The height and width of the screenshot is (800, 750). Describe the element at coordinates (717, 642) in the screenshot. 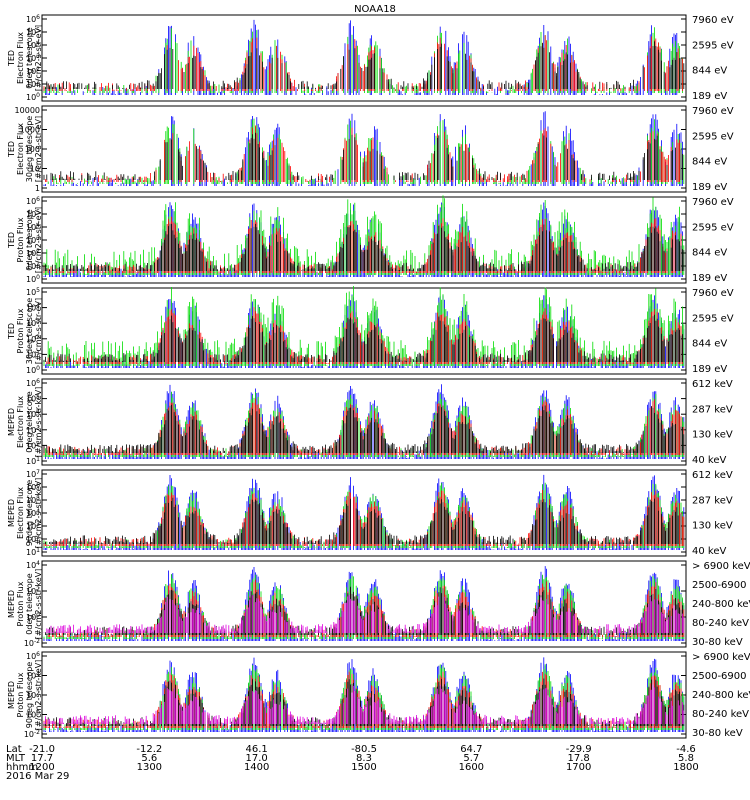

I see `legend-entry: 30-80 keV` at that location.